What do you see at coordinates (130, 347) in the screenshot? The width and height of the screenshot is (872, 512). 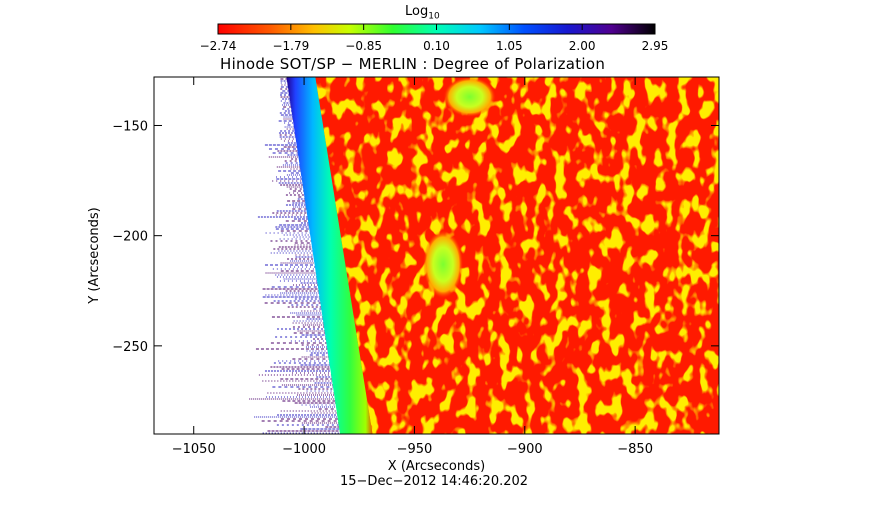 I see `y-tick-label: −250` at bounding box center [130, 347].